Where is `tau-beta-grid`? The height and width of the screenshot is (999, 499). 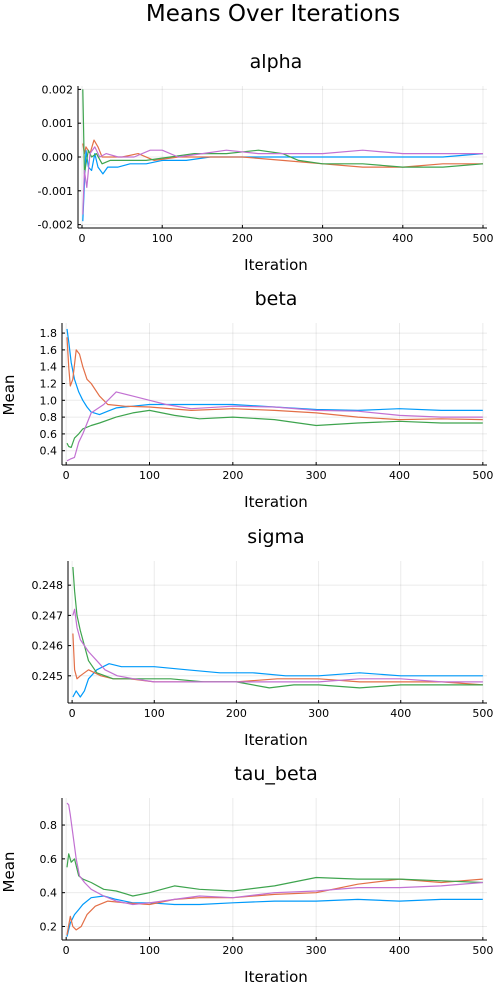
tau-beta-grid is located at coordinates (274, 869).